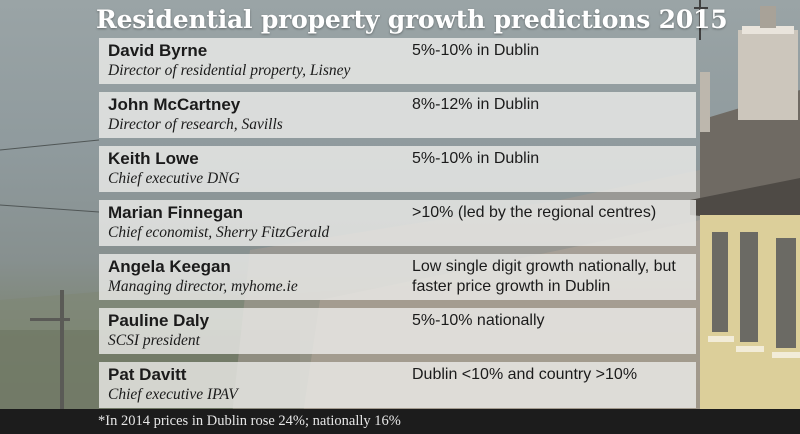 The height and width of the screenshot is (434, 800). Describe the element at coordinates (174, 178) in the screenshot. I see `person-role: Chief executive DNG` at that location.